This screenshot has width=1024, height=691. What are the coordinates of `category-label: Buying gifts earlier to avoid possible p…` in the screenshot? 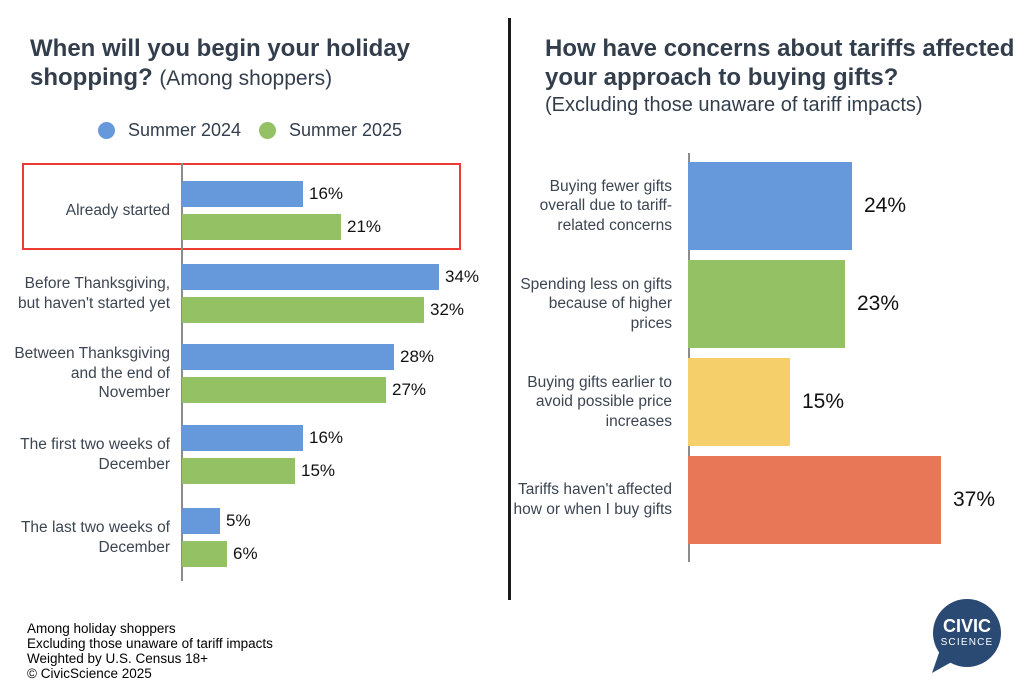 It's located at (599, 401).